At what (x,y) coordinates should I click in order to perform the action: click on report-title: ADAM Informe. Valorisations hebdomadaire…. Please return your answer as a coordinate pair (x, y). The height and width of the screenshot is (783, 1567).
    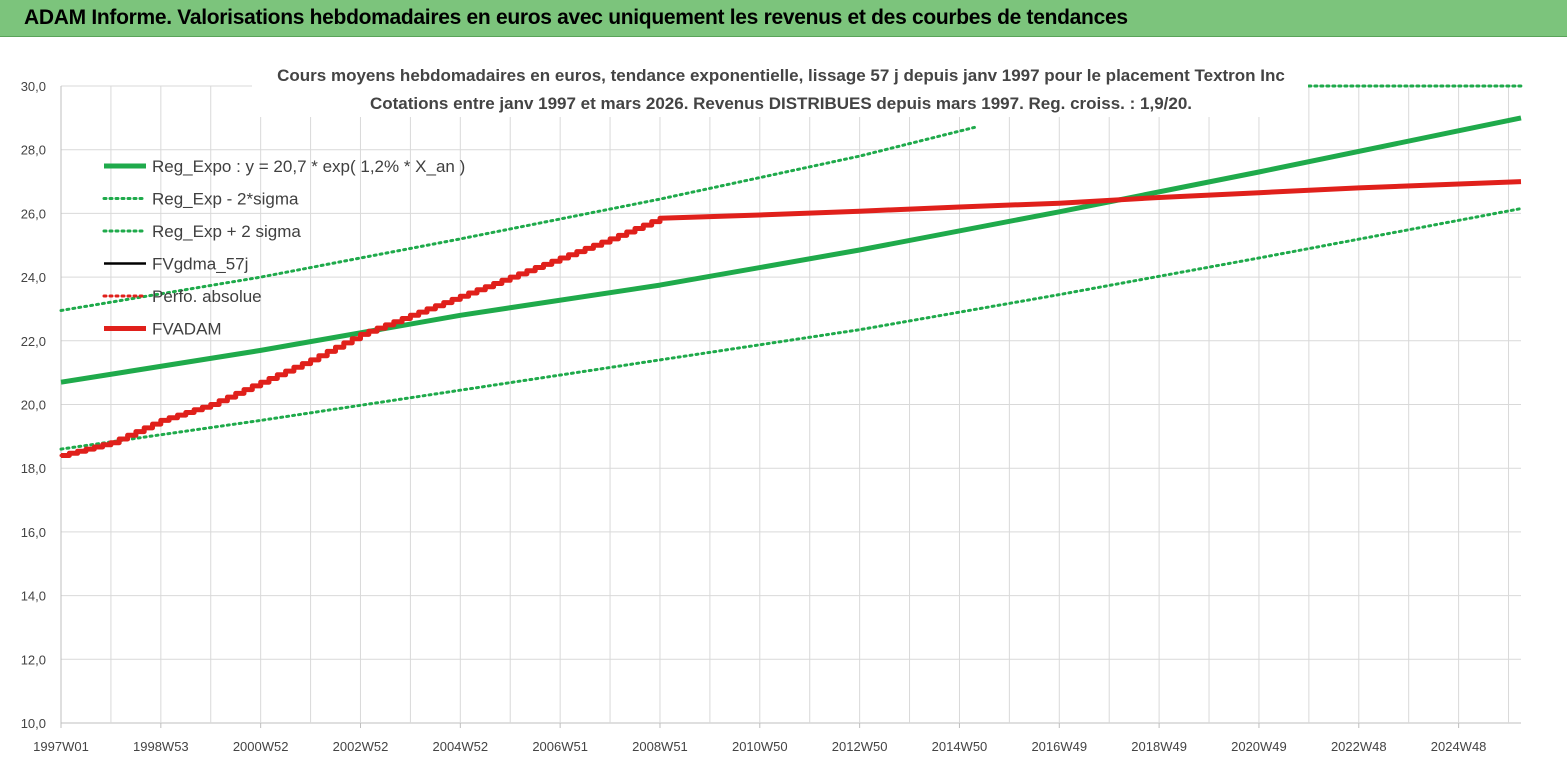
    Looking at the image, I should click on (576, 17).